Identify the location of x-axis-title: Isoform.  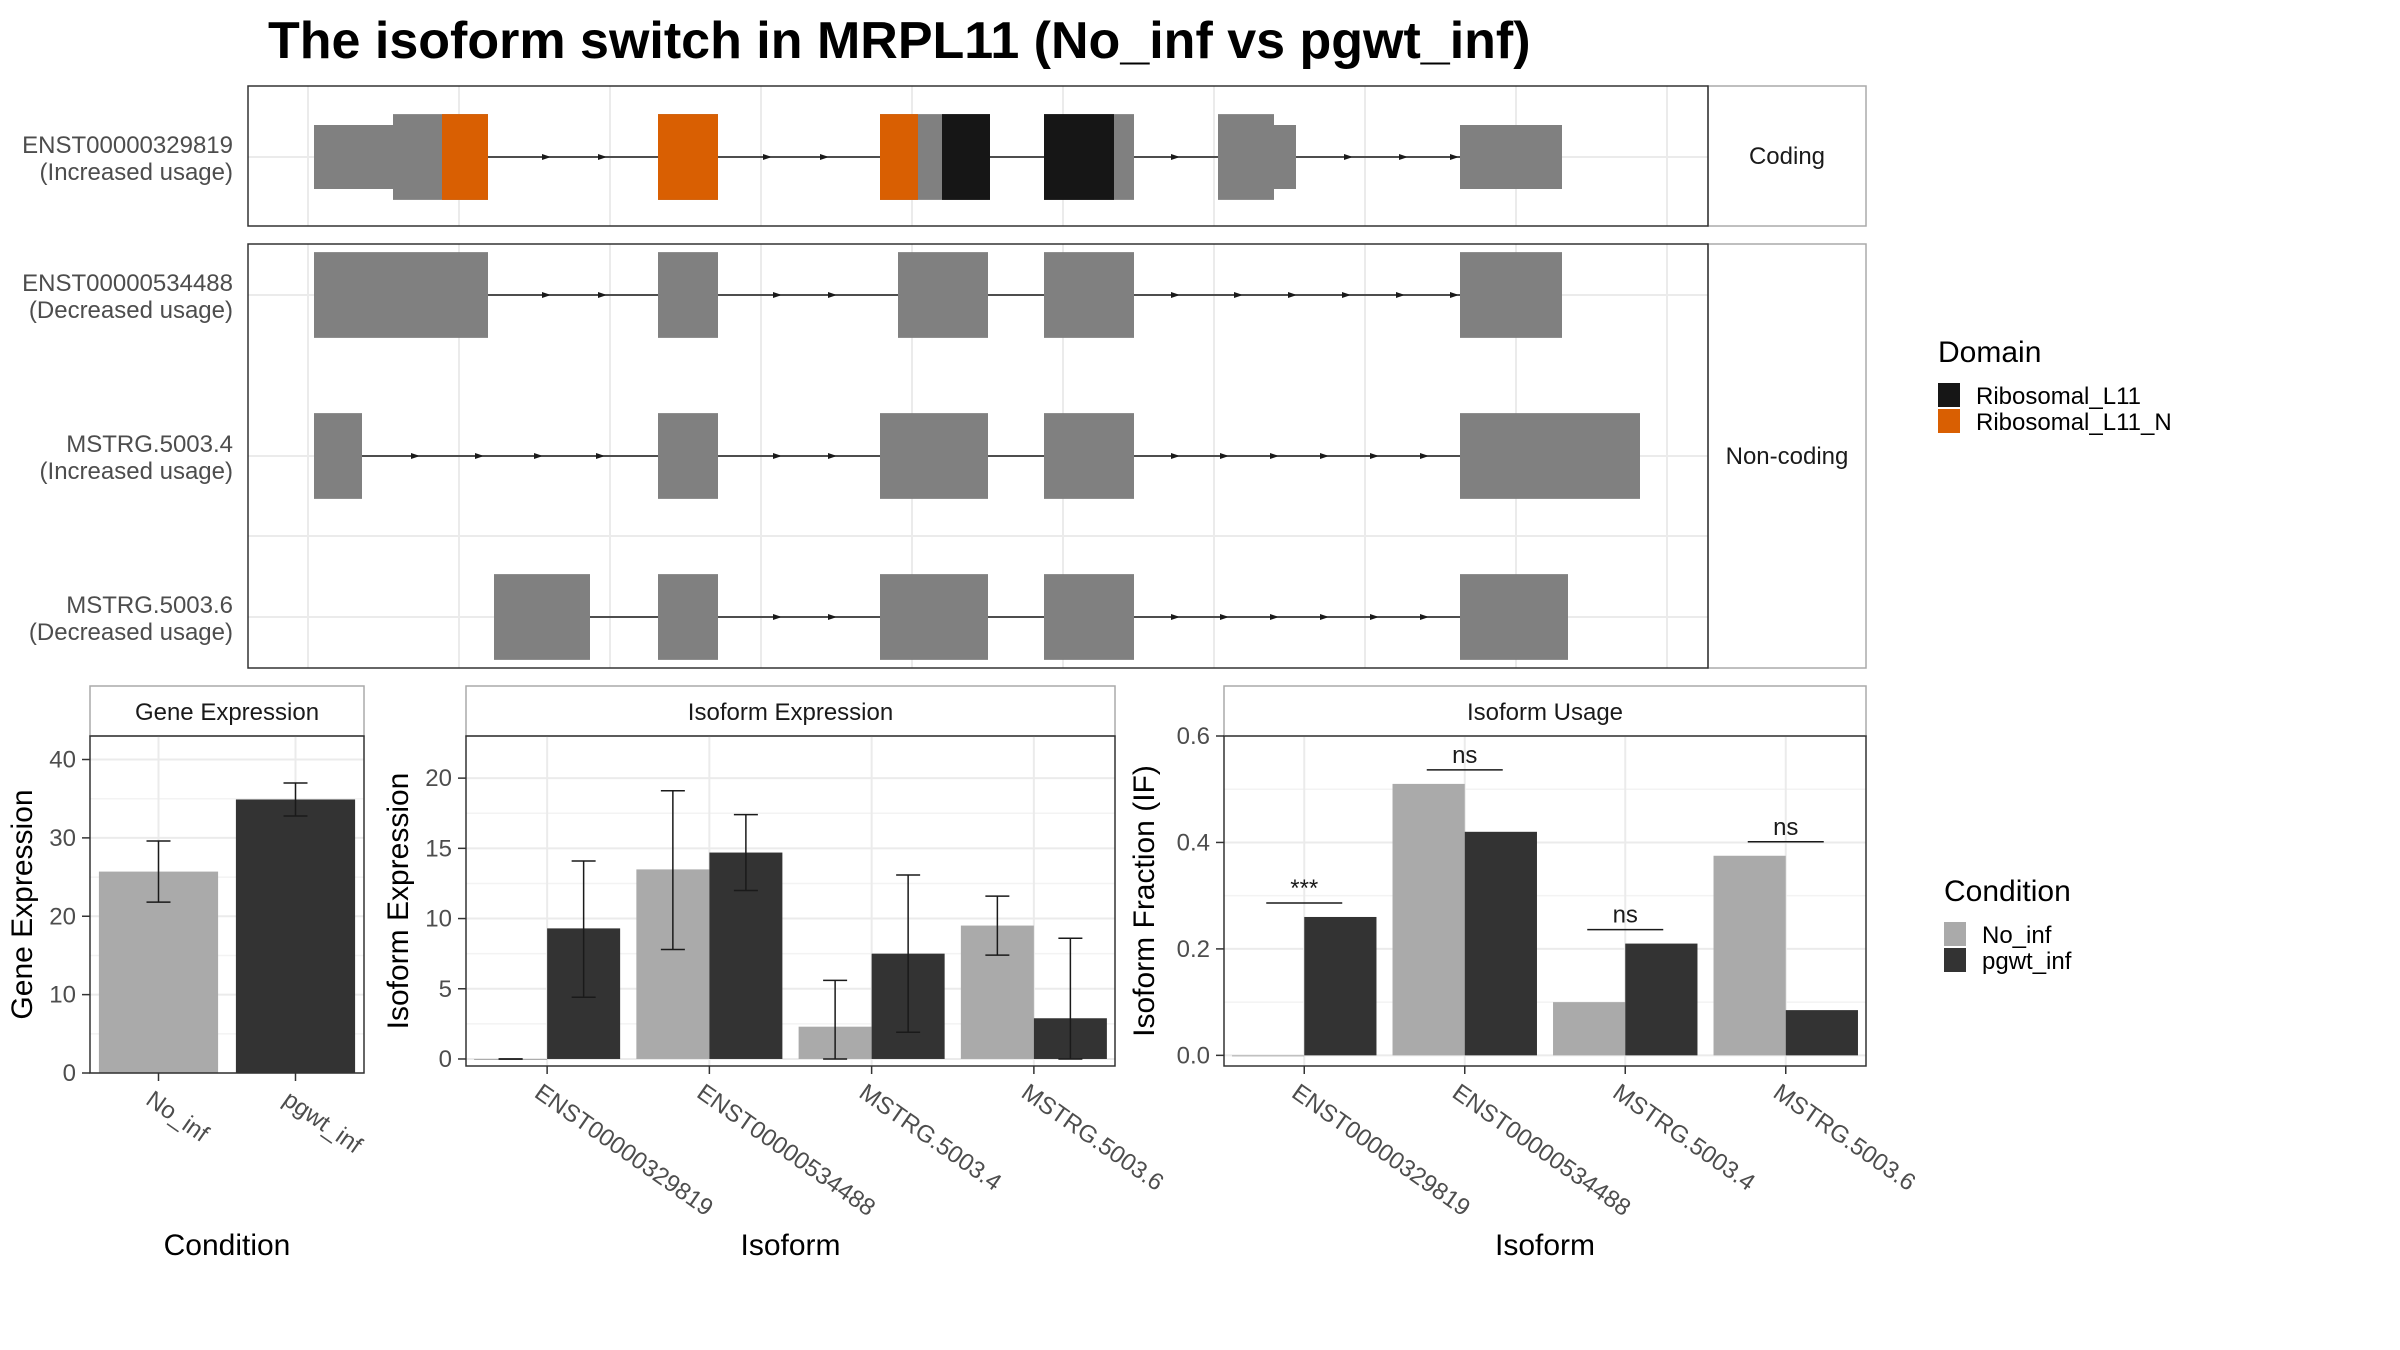
(790, 1245).